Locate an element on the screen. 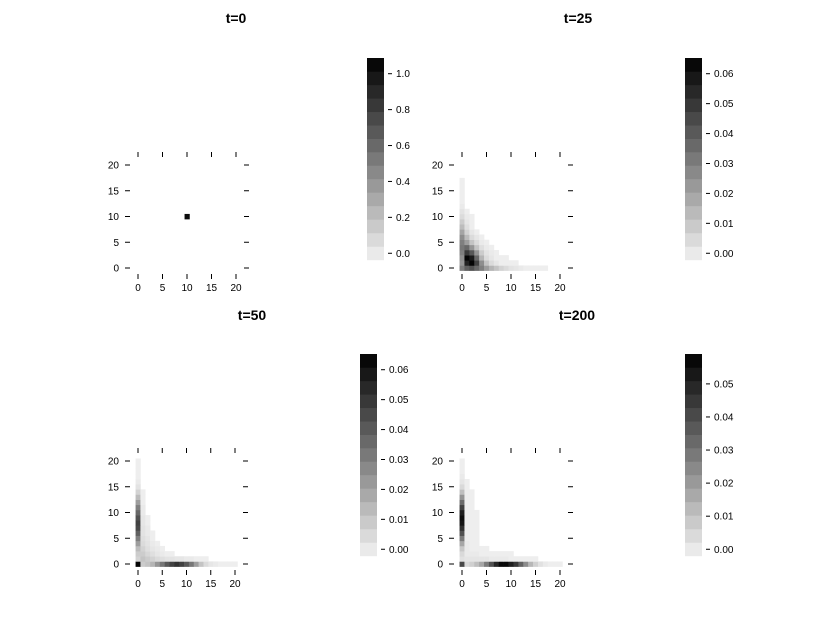  heatmap-cells is located at coordinates (186, 512).